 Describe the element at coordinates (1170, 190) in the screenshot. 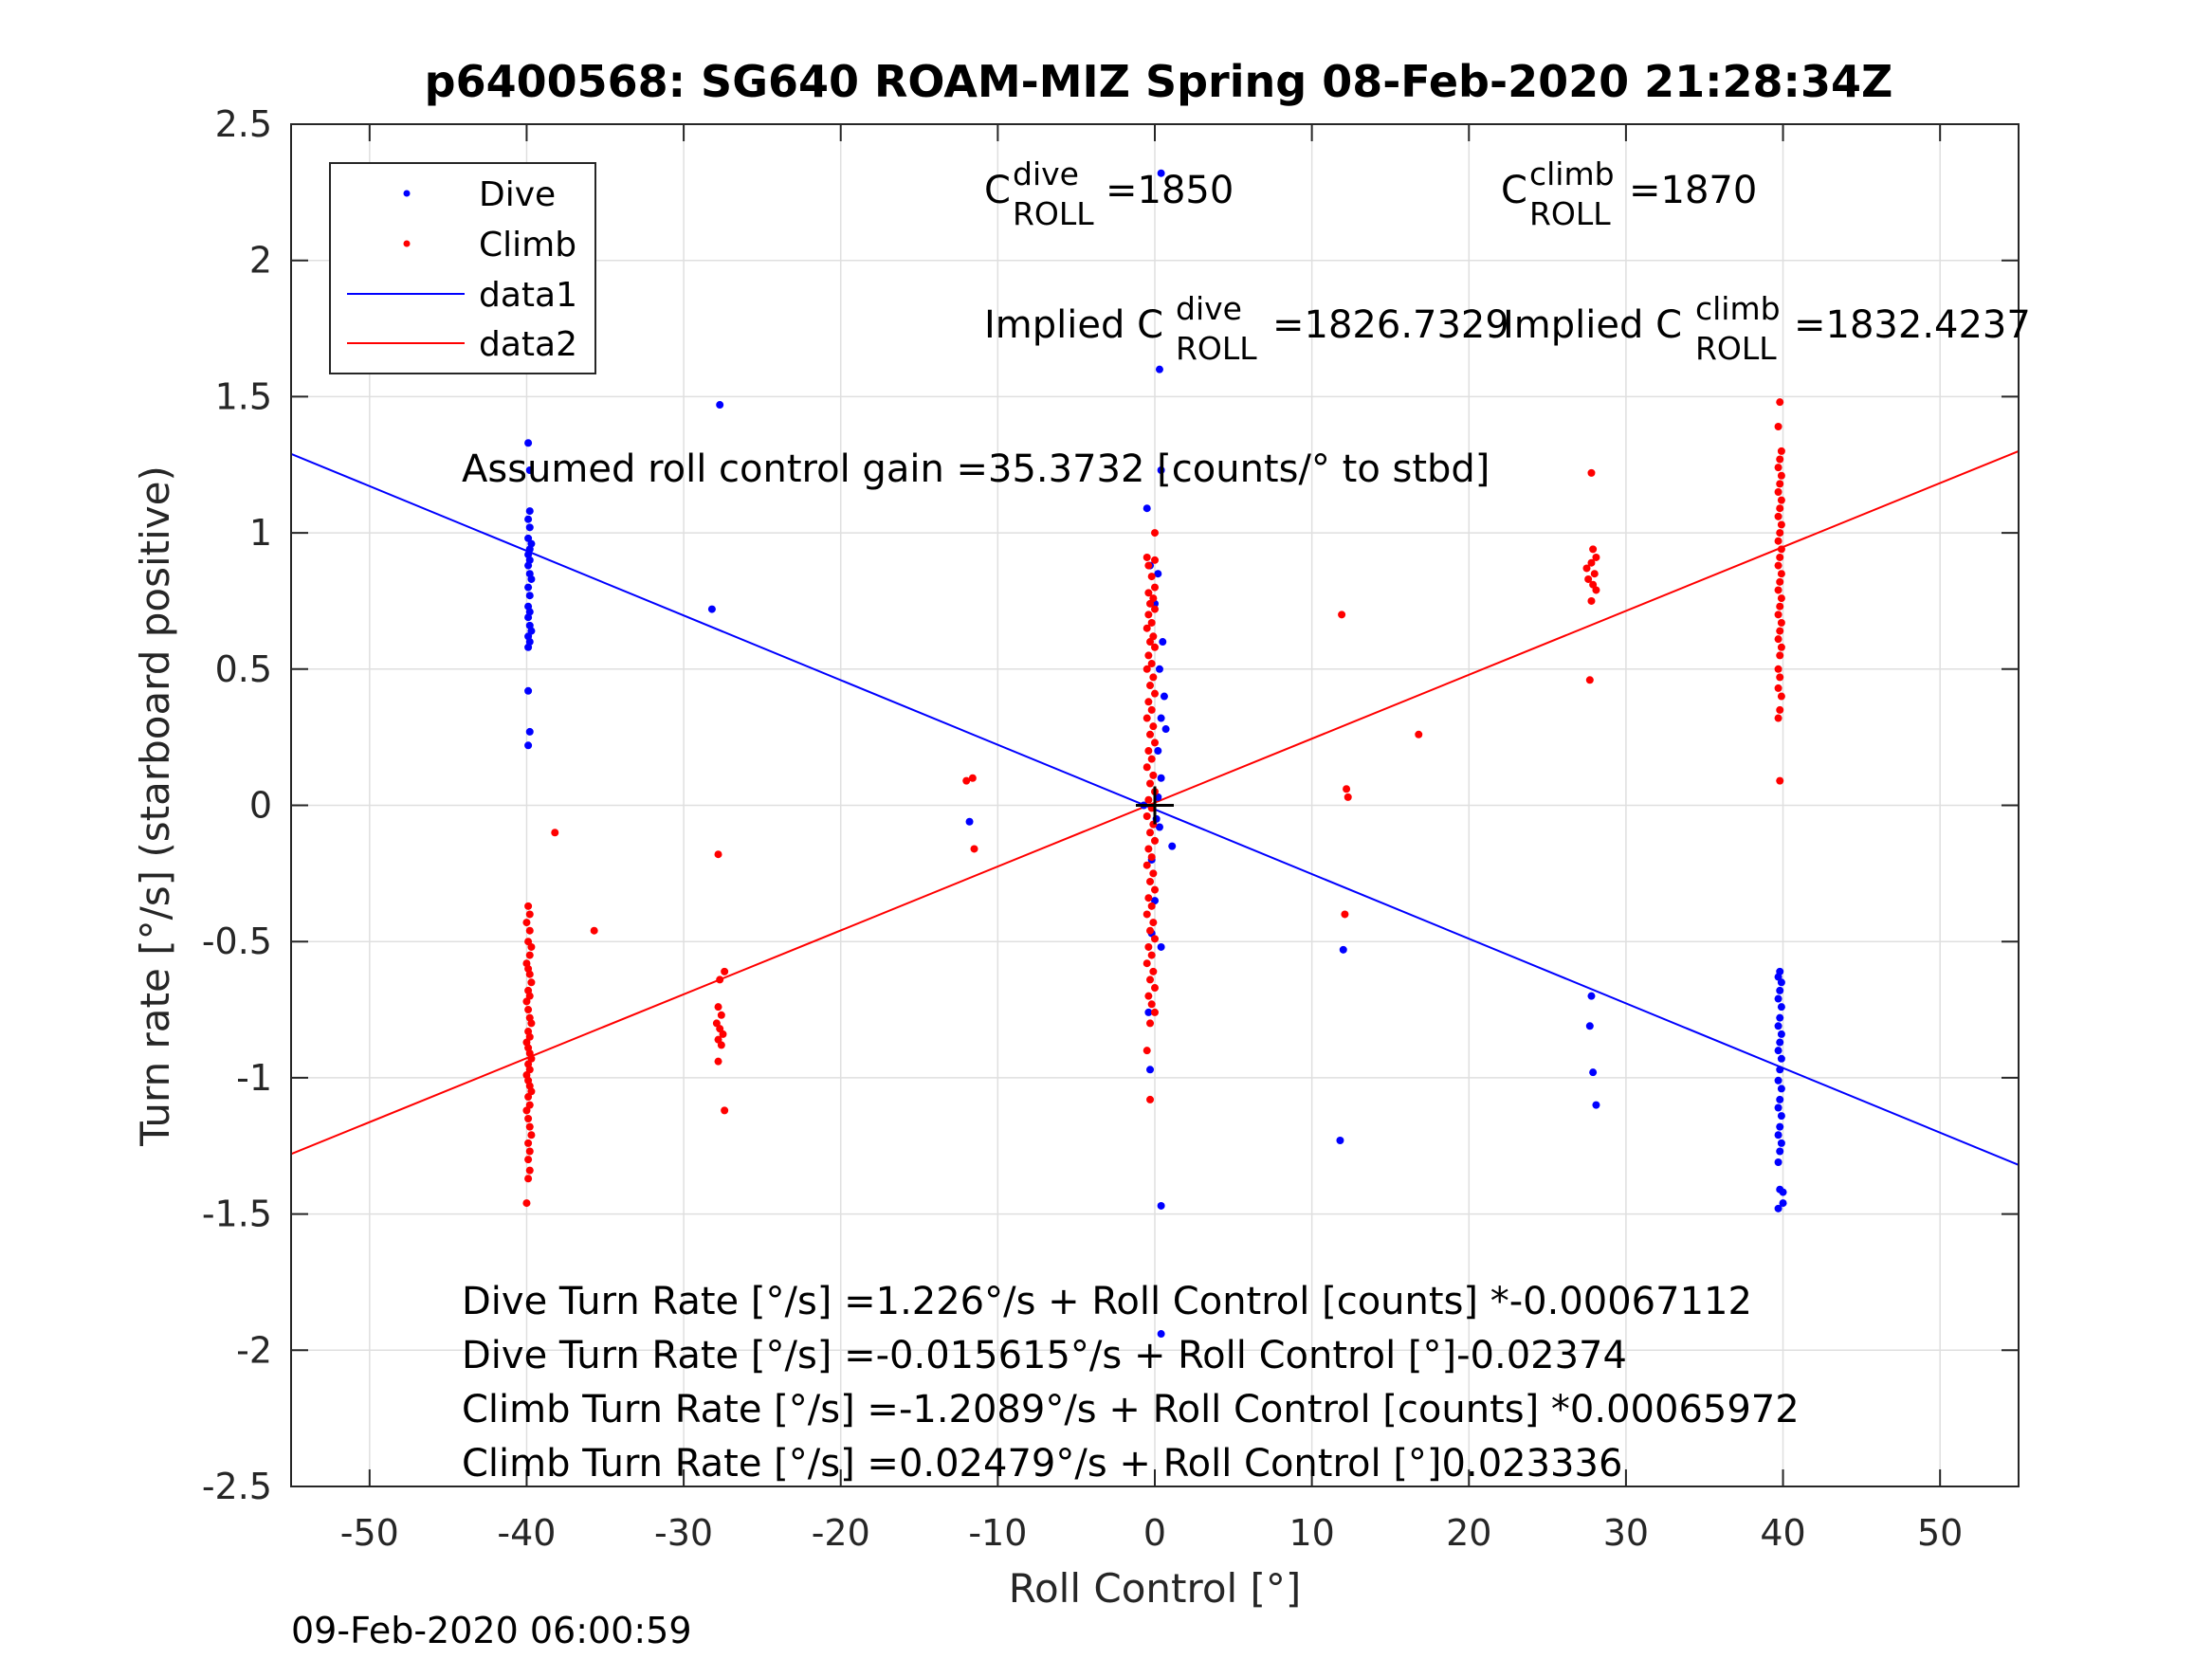

I see `c-dive-value: =1850` at that location.